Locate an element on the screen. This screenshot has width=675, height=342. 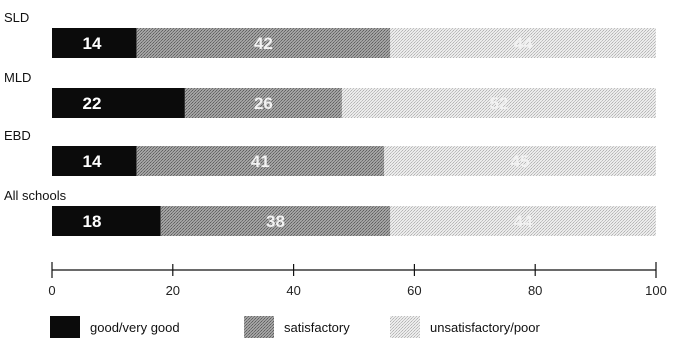
data-label-ebd-satisfactory: 41 is located at coordinates (260, 161).